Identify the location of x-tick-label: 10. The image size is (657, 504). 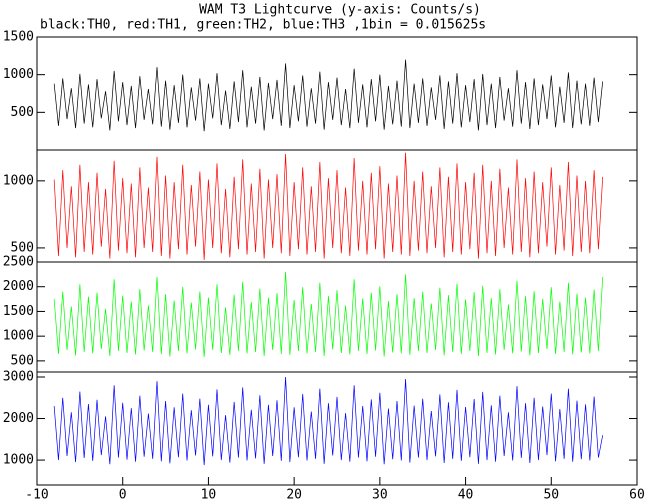
(209, 495).